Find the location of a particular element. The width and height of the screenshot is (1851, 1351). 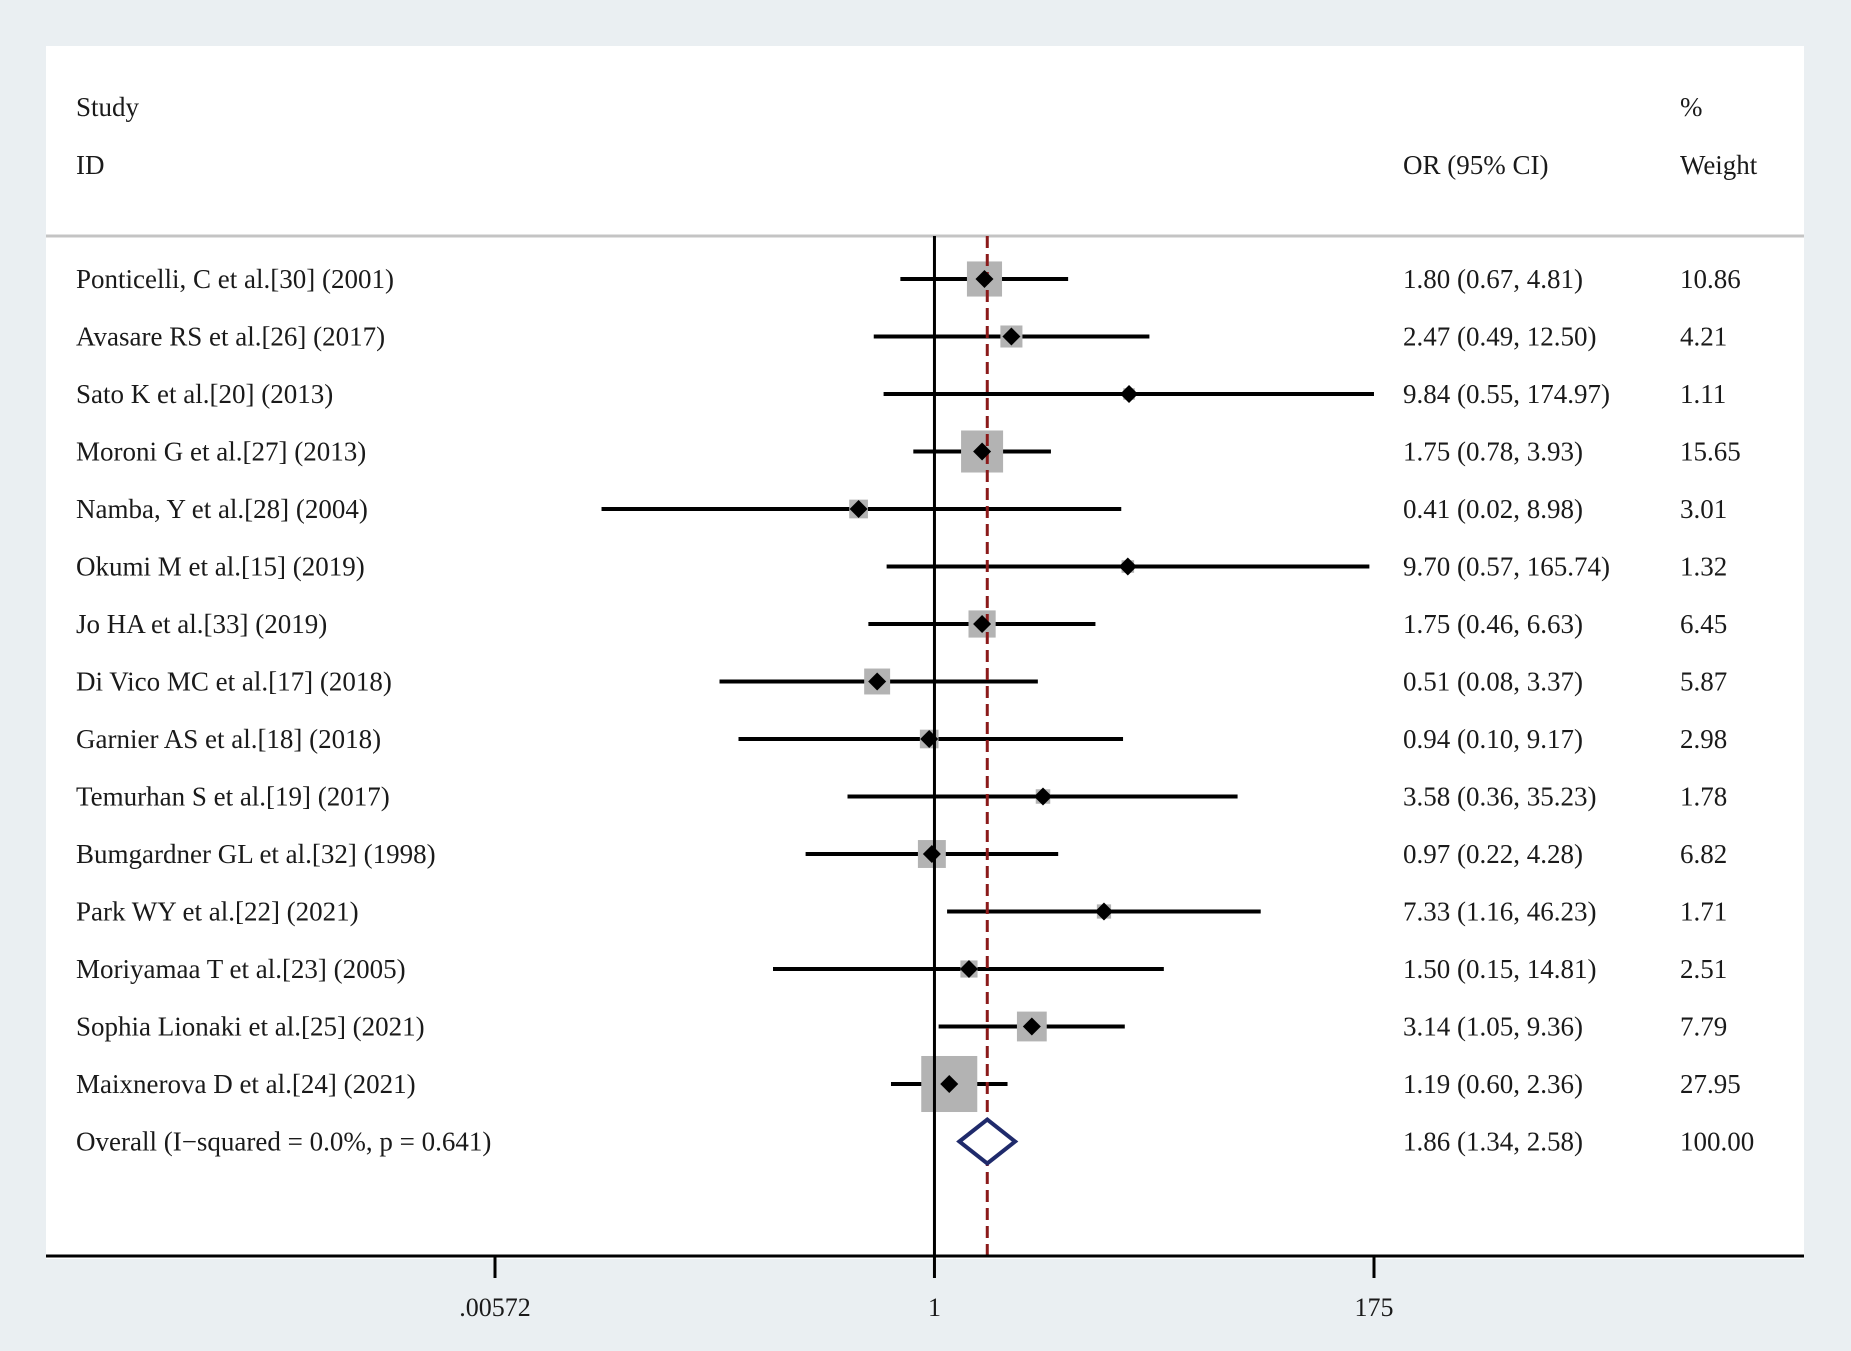

ci-value: 1.19 (0.60, 2.36) is located at coordinates (1493, 1084).